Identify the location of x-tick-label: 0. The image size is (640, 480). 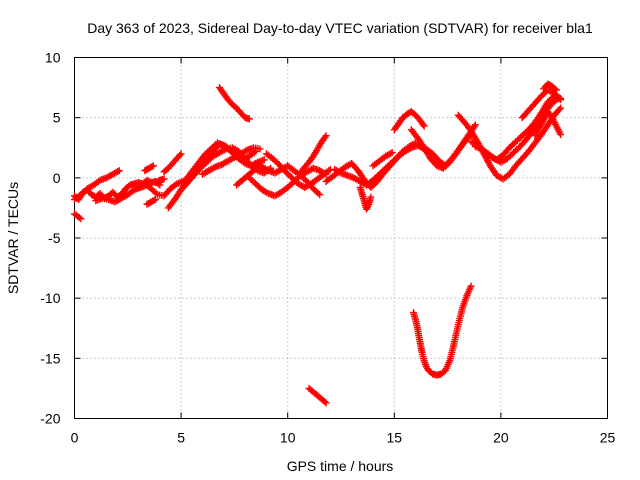
(75, 438).